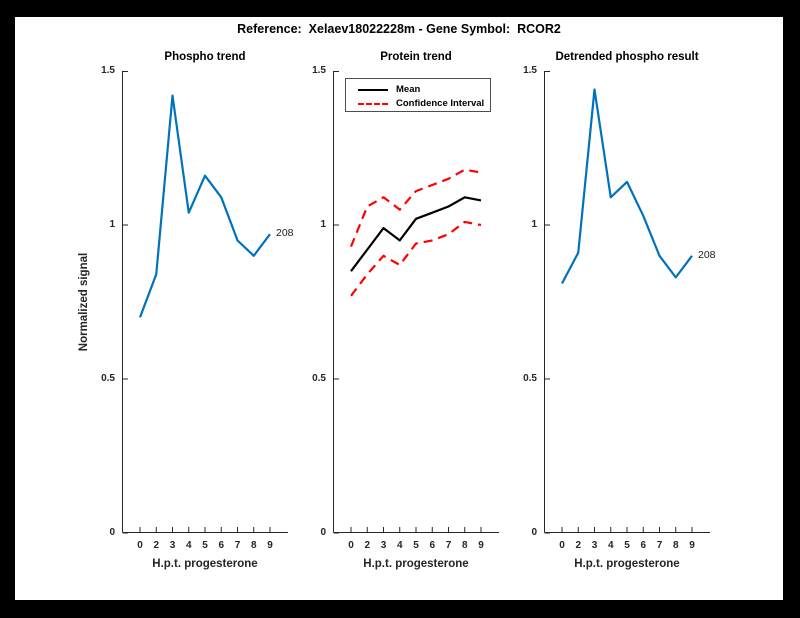  Describe the element at coordinates (84, 302) in the screenshot. I see `y-axis-label: Normalized signal` at that location.